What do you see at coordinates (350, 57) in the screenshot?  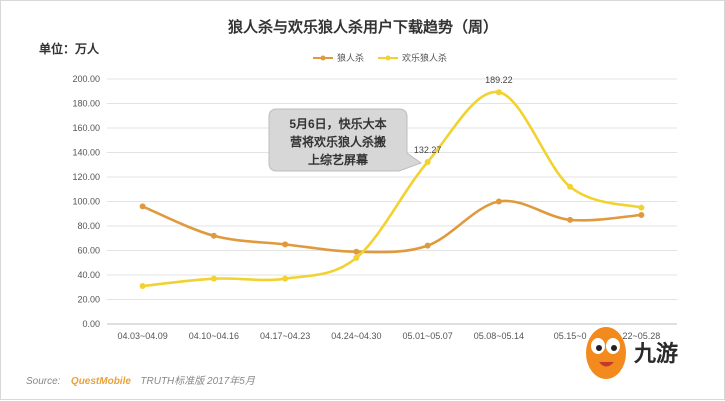 I see `legend-label-werewolf: 狼人杀` at bounding box center [350, 57].